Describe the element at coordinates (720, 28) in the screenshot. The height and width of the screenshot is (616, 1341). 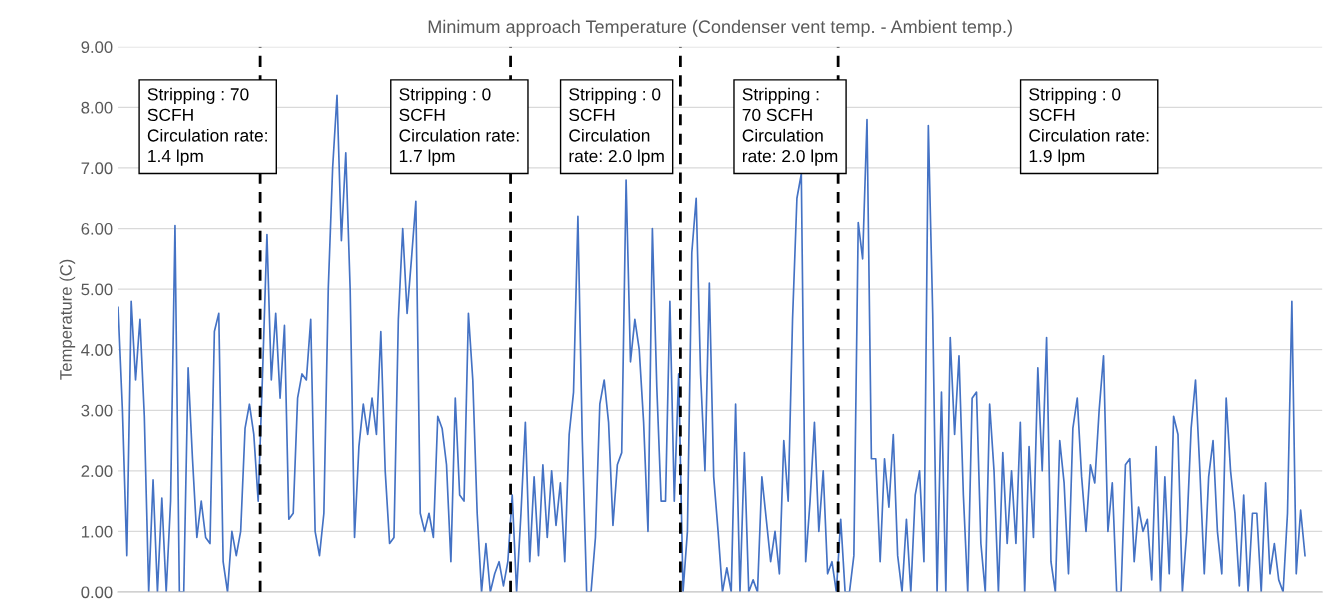
I see `chart-title: Minimum approach Temperature (Condenser vent temp. - Ambient temp.)` at that location.